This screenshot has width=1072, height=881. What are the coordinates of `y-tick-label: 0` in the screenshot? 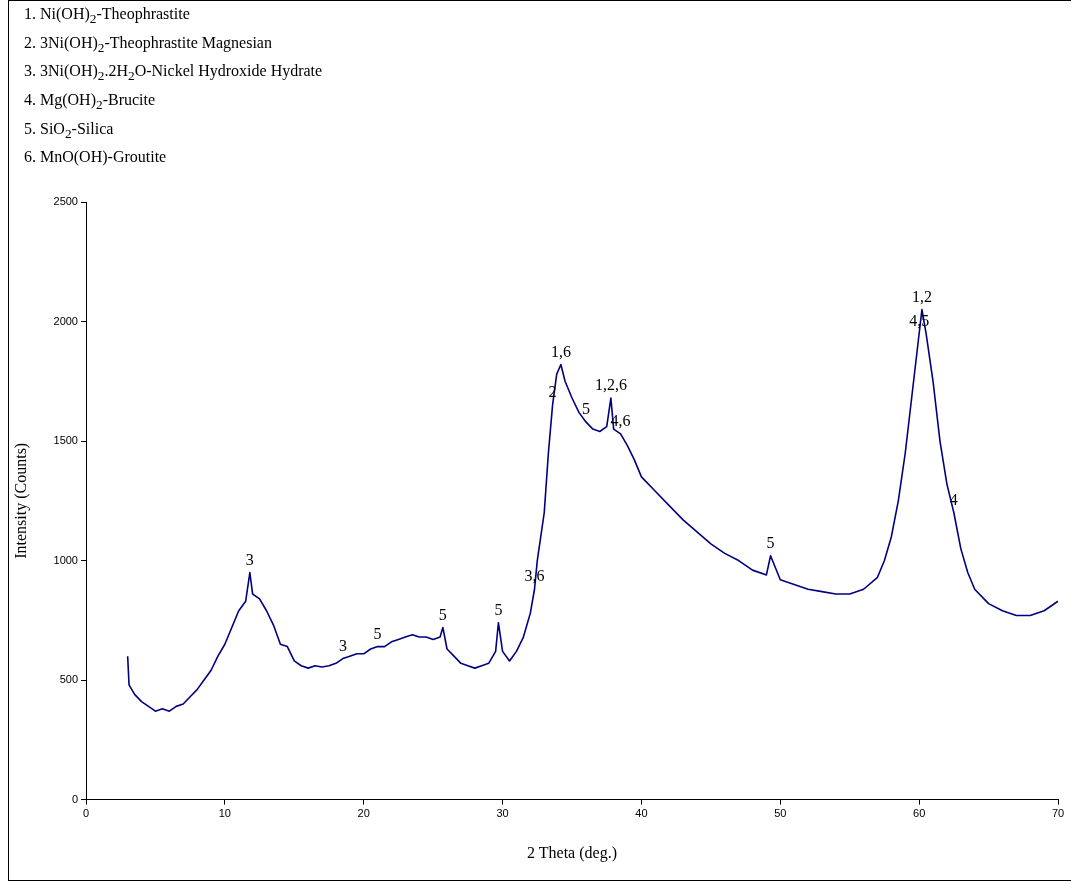 It's located at (74, 798).